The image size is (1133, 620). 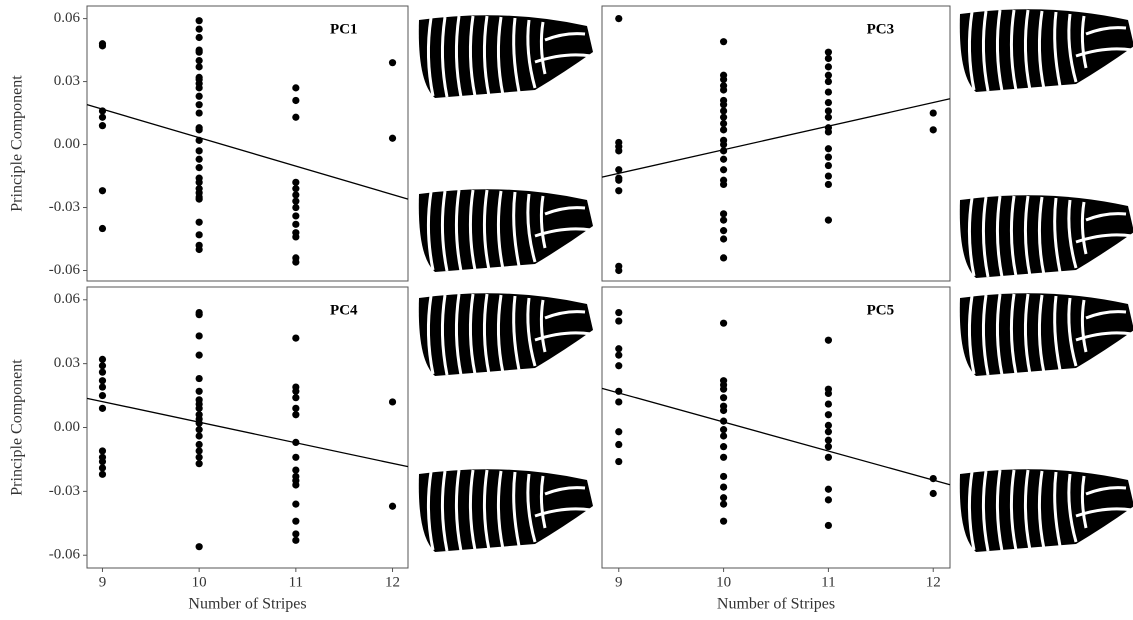 What do you see at coordinates (344, 29) in the screenshot?
I see `panel-title: PC1` at bounding box center [344, 29].